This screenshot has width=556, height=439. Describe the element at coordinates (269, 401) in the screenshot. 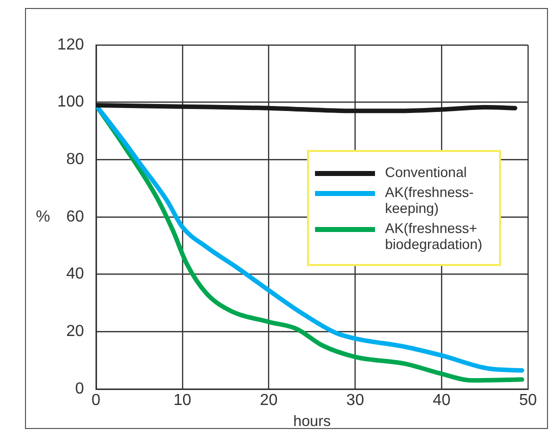

I see `x-tick-label: 20` at that location.